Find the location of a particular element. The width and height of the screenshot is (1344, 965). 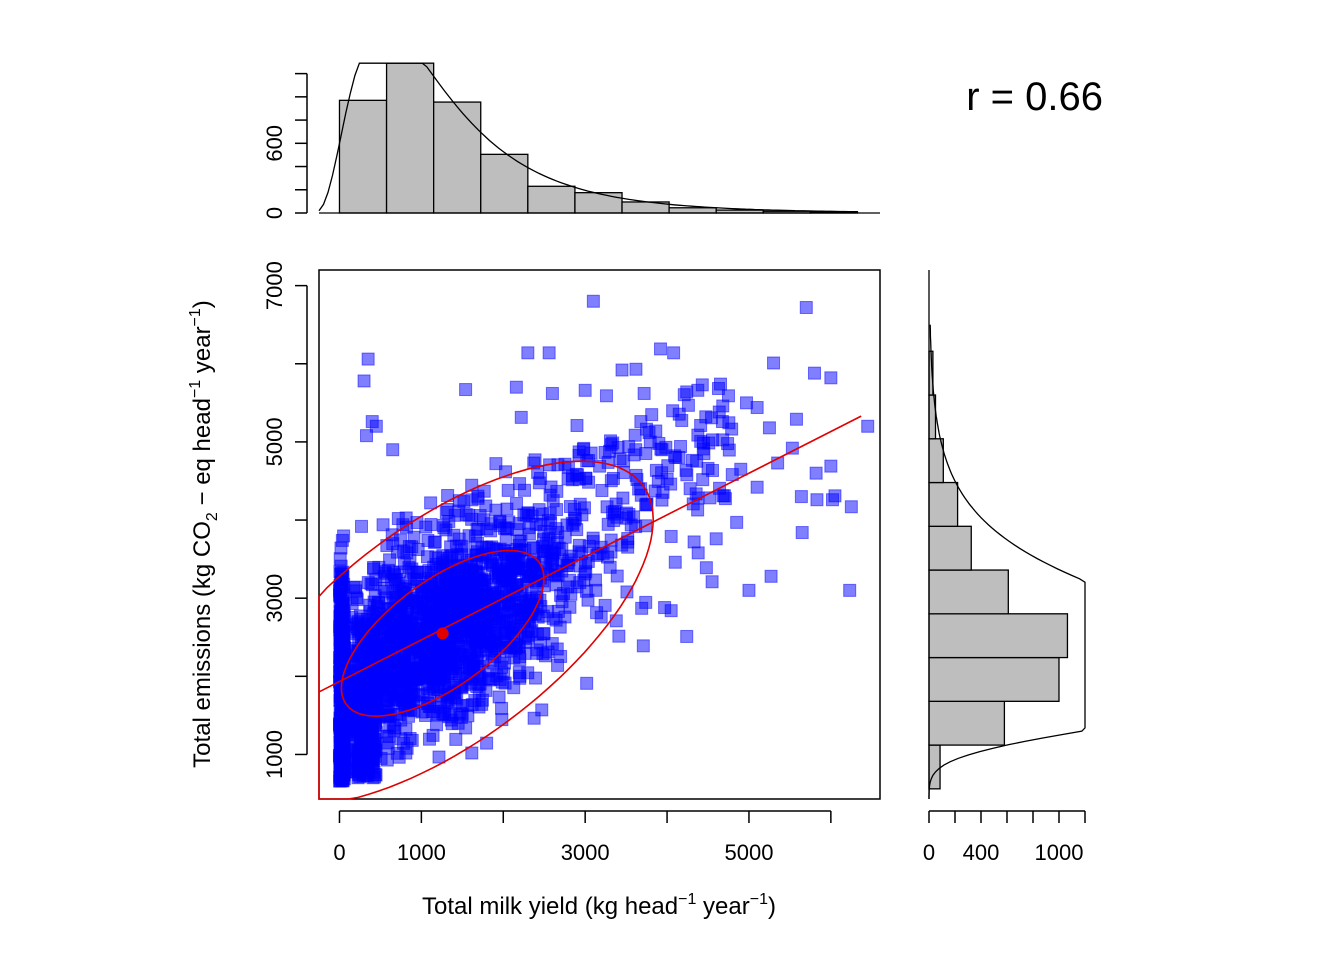

y-tick-label: 7000 is located at coordinates (274, 285).